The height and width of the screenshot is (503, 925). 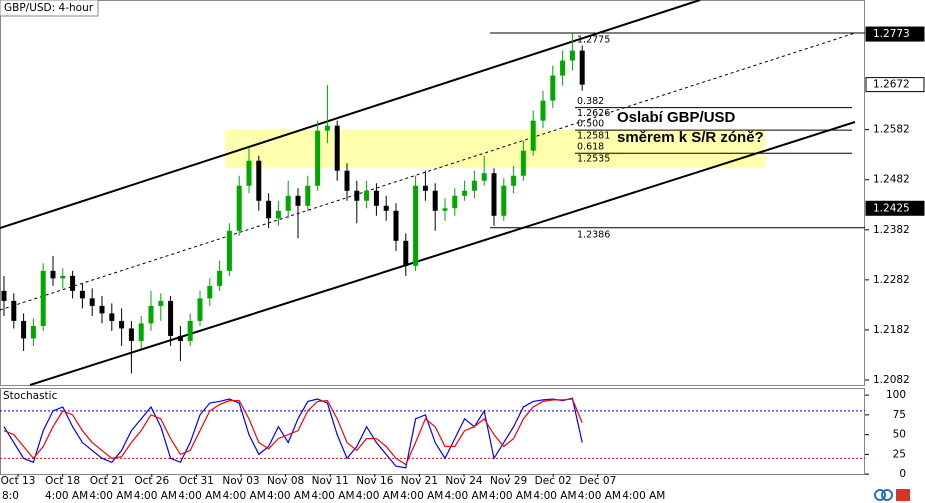 What do you see at coordinates (891, 130) in the screenshot?
I see `y-tick-label: 1.2582` at bounding box center [891, 130].